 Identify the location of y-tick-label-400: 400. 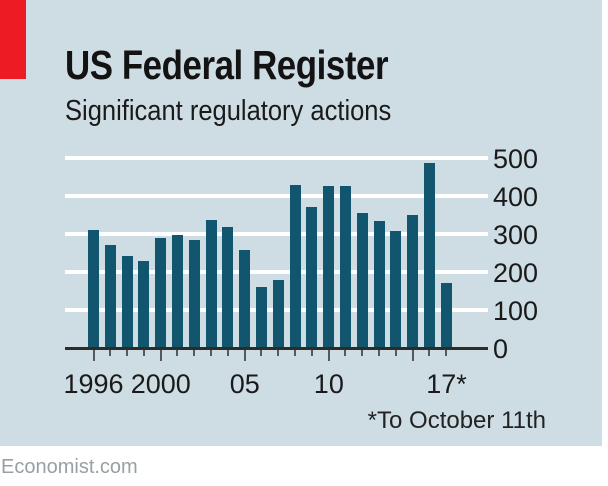
(516, 197).